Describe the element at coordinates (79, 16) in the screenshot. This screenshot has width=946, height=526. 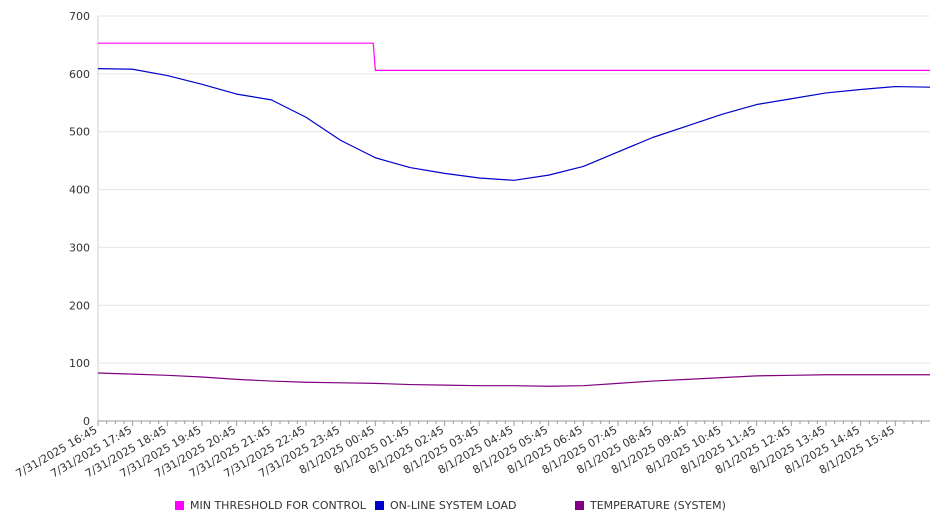
I see `y-tick-label: 700` at that location.